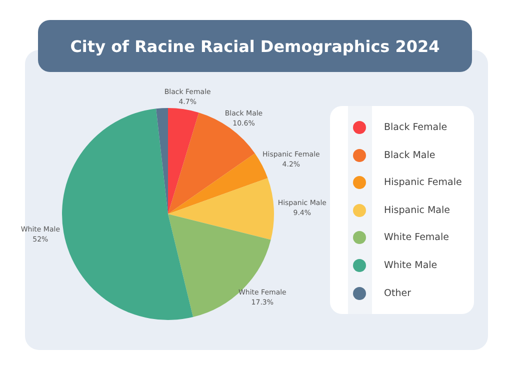 The width and height of the screenshot is (512, 384). What do you see at coordinates (417, 210) in the screenshot?
I see `legend-label: Hispanic Male` at bounding box center [417, 210].